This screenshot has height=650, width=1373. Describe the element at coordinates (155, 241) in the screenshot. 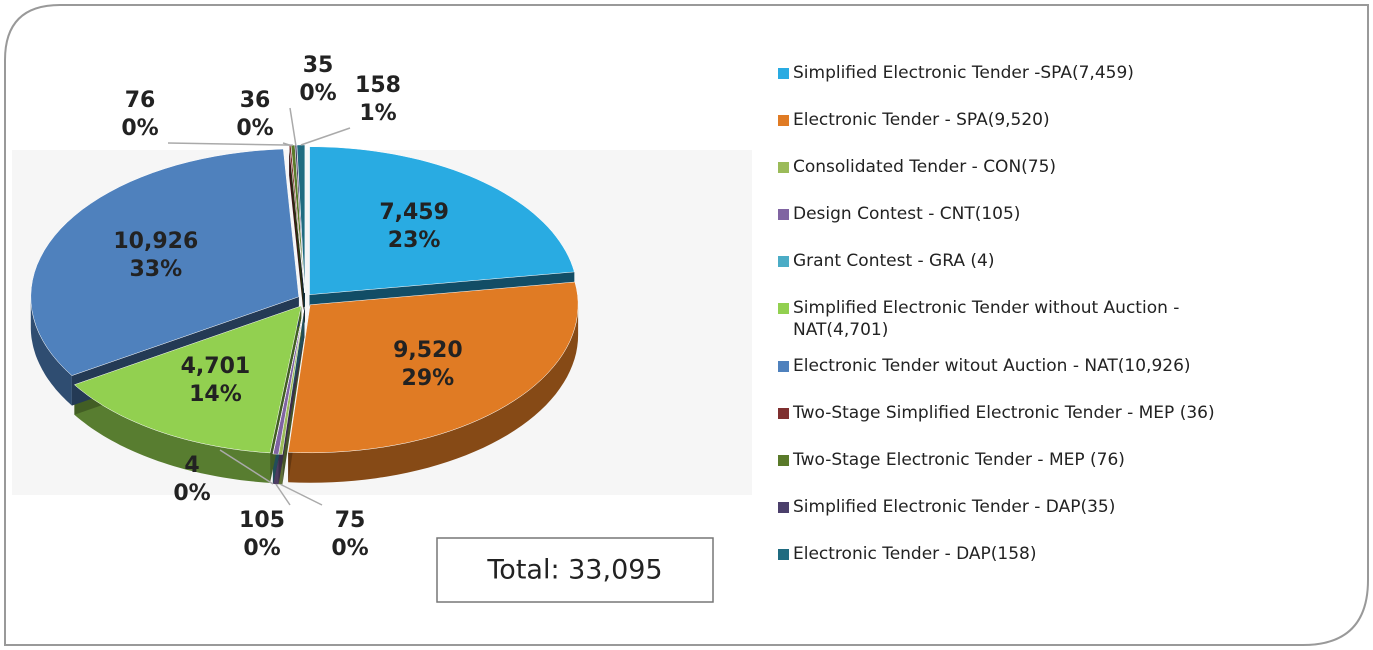

I see `data-label: 10,926` at that location.